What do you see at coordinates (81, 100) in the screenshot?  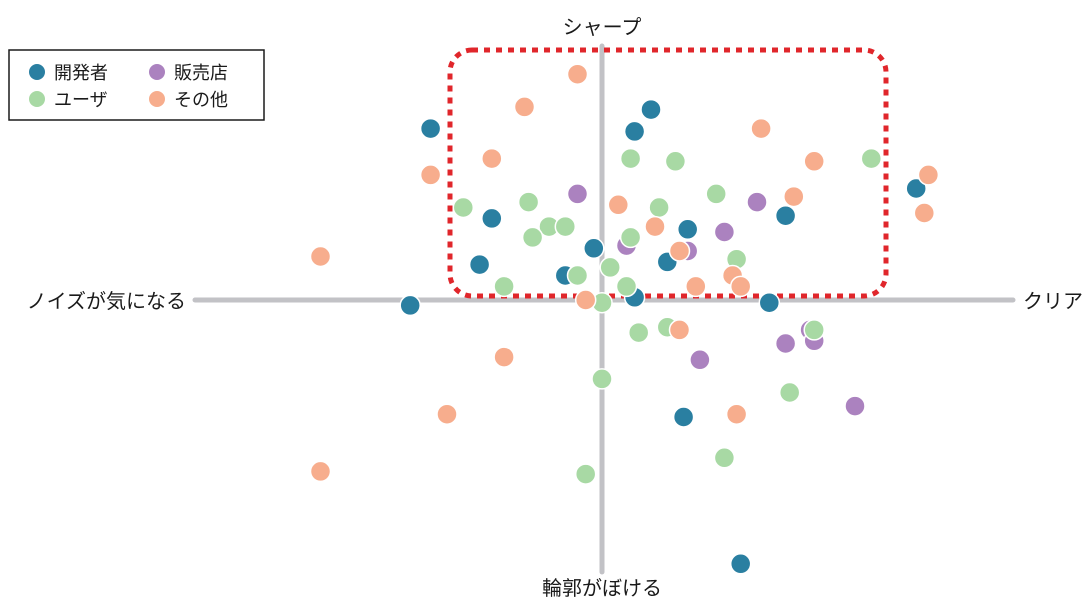 I see `legend-label-user: ユーザ` at bounding box center [81, 100].